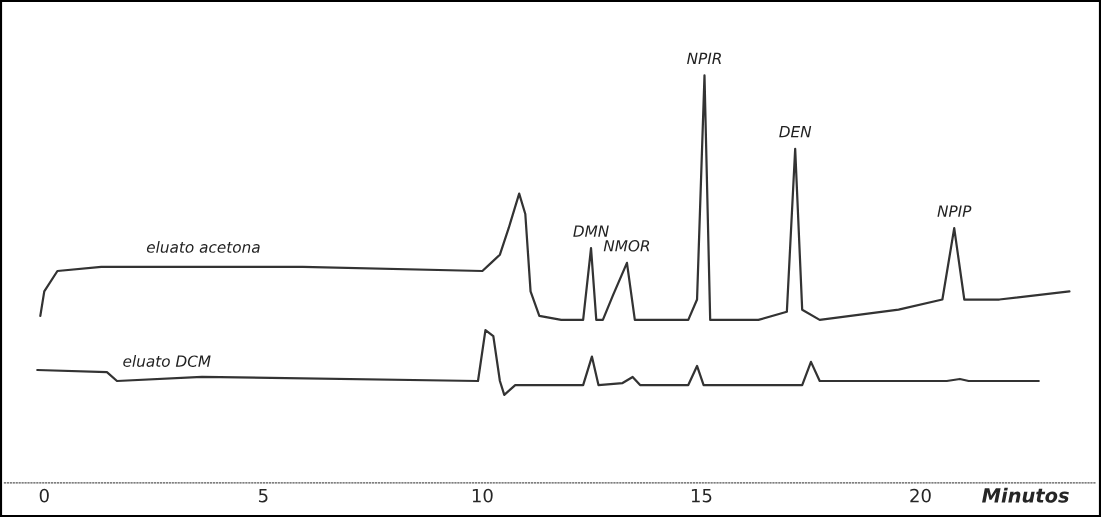 Image resolution: width=1101 pixels, height=517 pixels. What do you see at coordinates (591, 231) in the screenshot?
I see `annotation: DMN` at bounding box center [591, 231].